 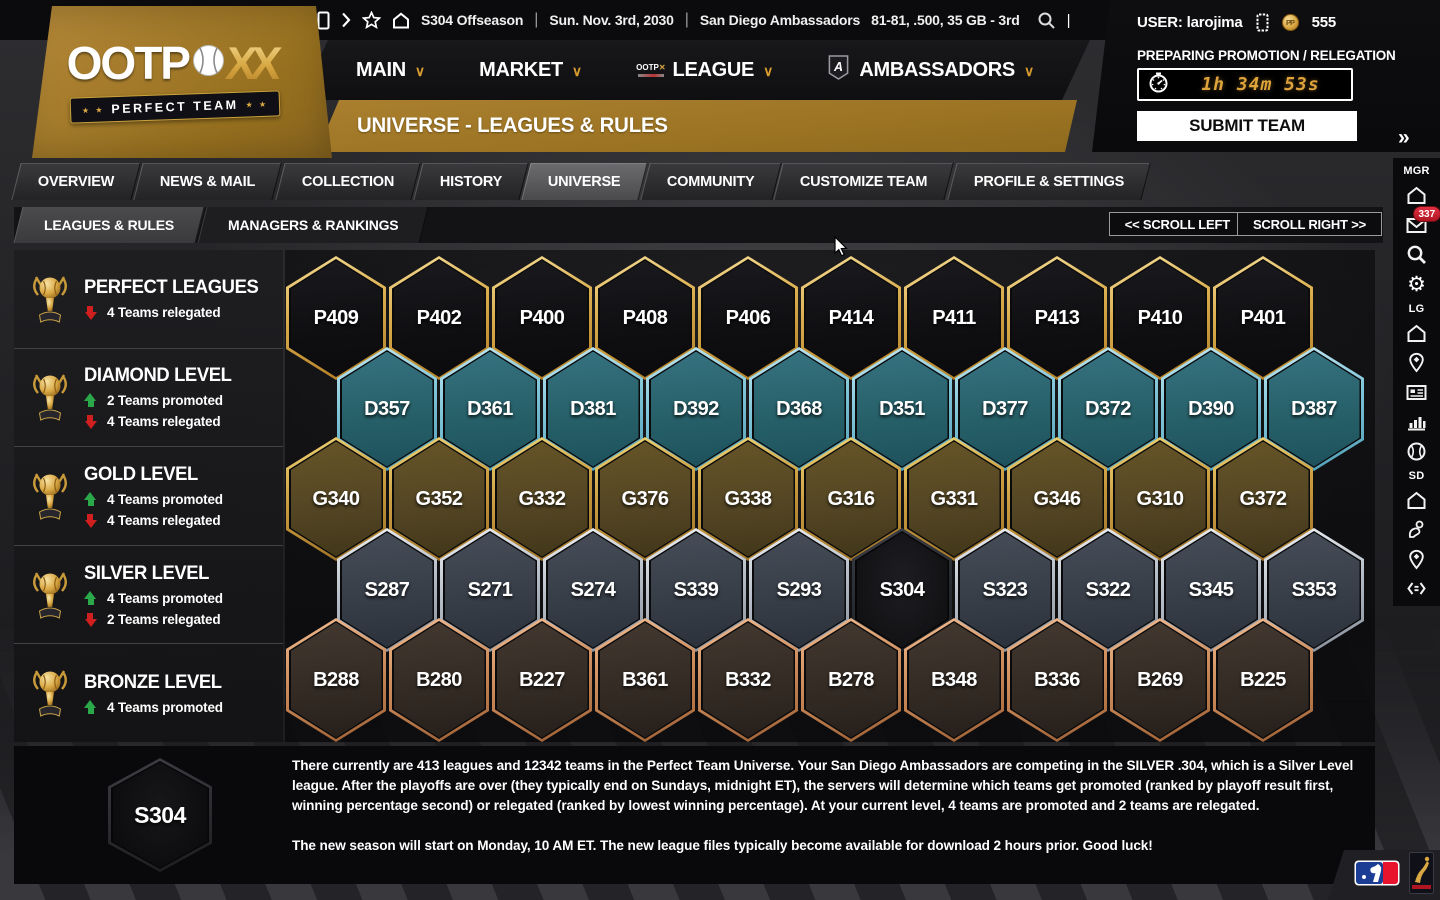 What do you see at coordinates (147, 573) in the screenshot?
I see `level-title: SILVER LEVEL` at bounding box center [147, 573].